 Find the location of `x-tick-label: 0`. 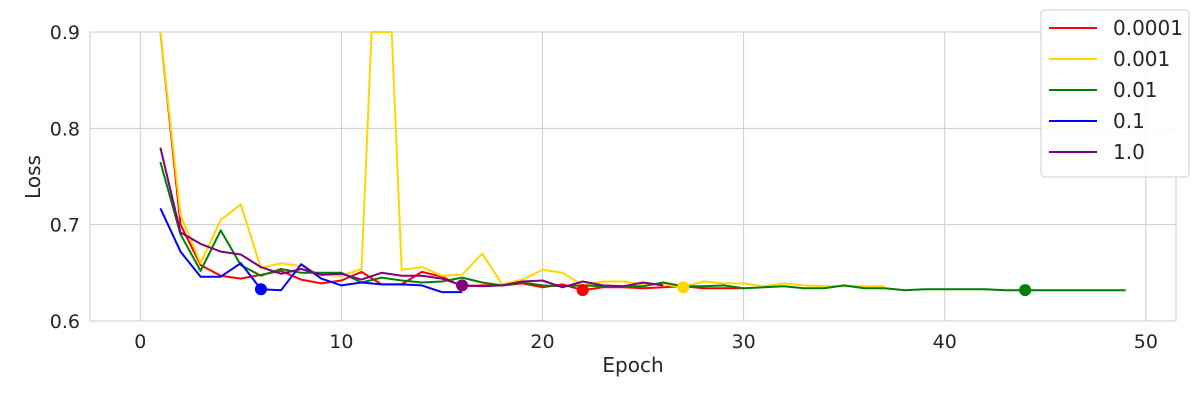

x-tick-label: 0 is located at coordinates (140, 342).